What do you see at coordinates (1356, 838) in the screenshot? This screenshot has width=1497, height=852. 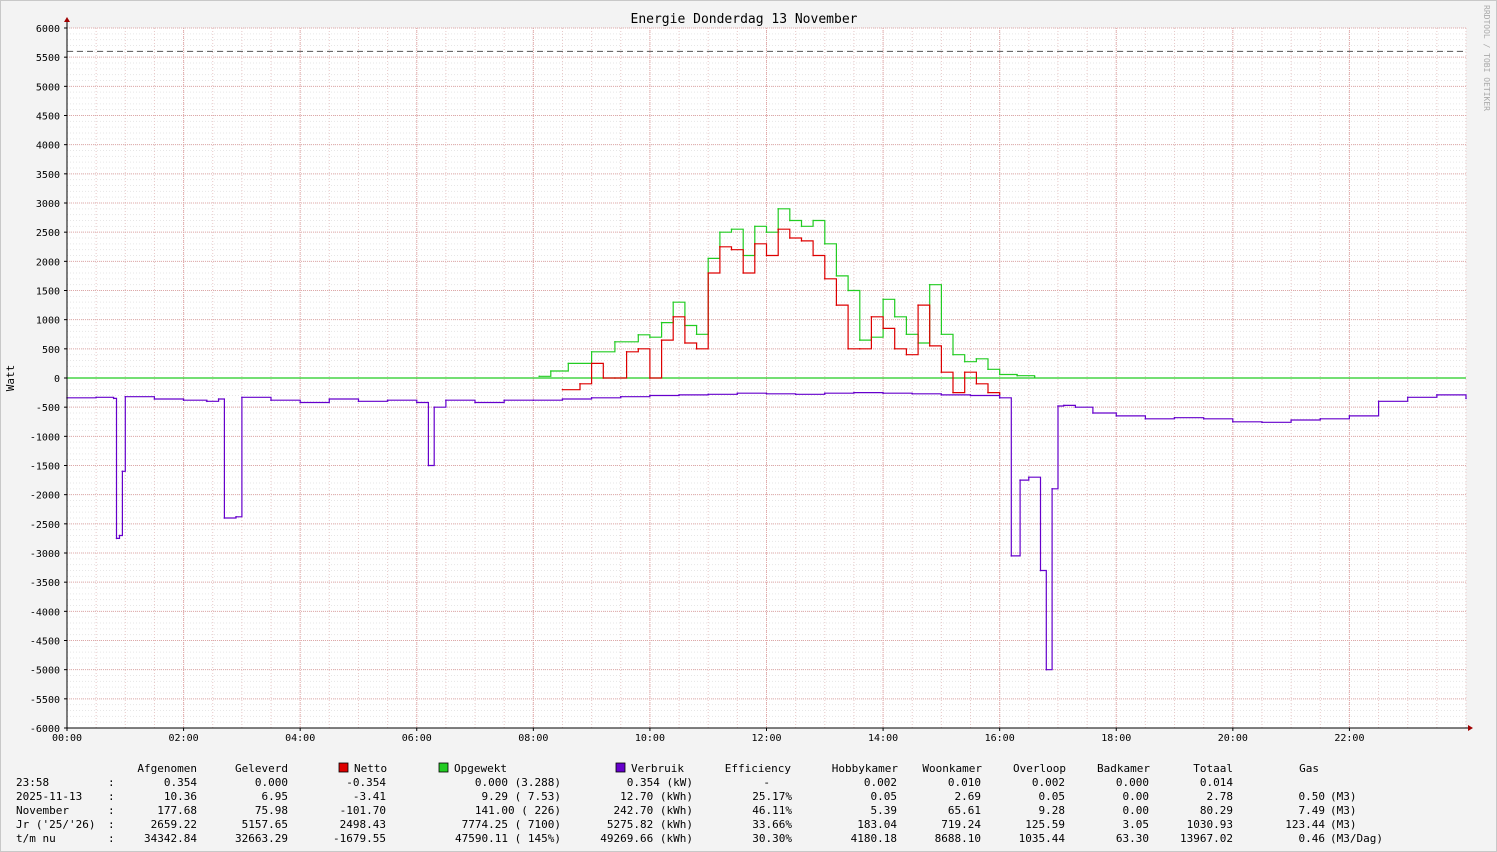 I see `legend-cell: (M3/Dag)` at bounding box center [1356, 838].